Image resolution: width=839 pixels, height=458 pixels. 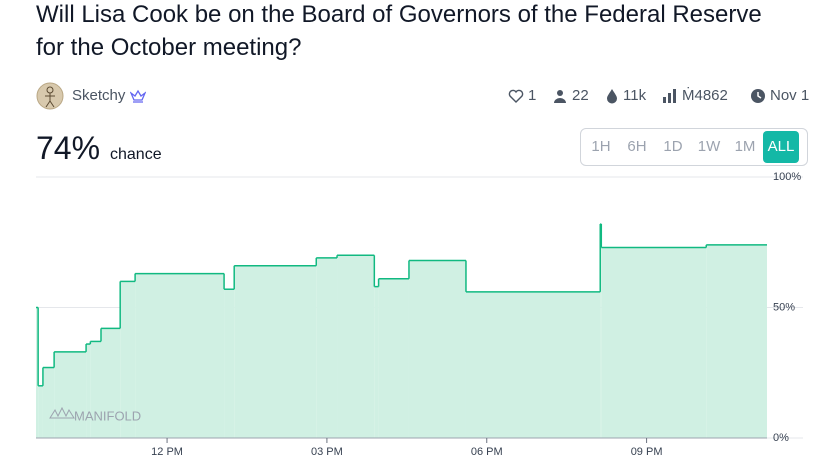 What do you see at coordinates (601, 146) in the screenshot?
I see `time-range-button: 1H` at bounding box center [601, 146].